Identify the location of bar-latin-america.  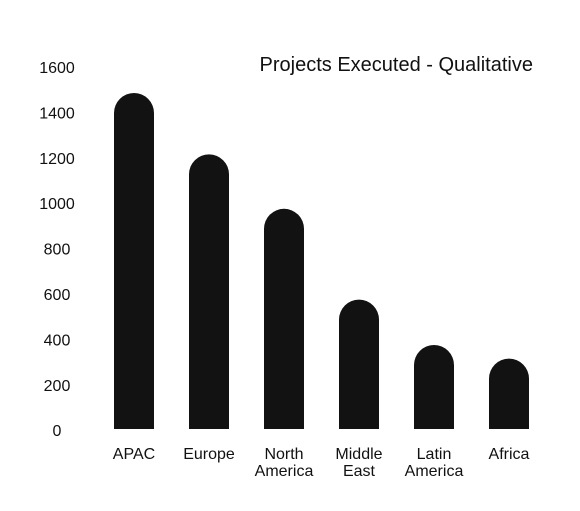
(434, 387).